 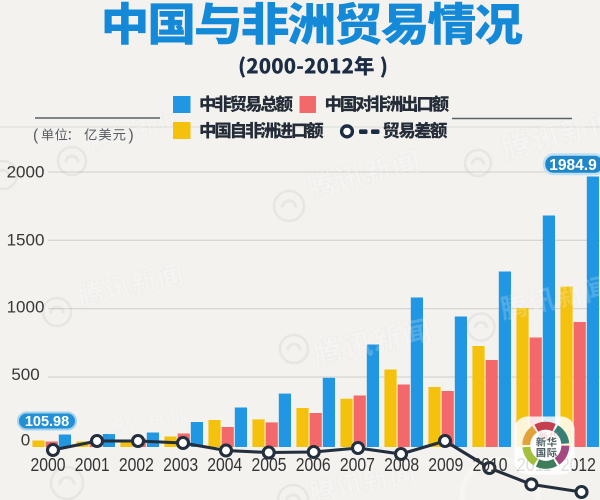 I want to click on svg-text: 1500, so click(x=26, y=240).